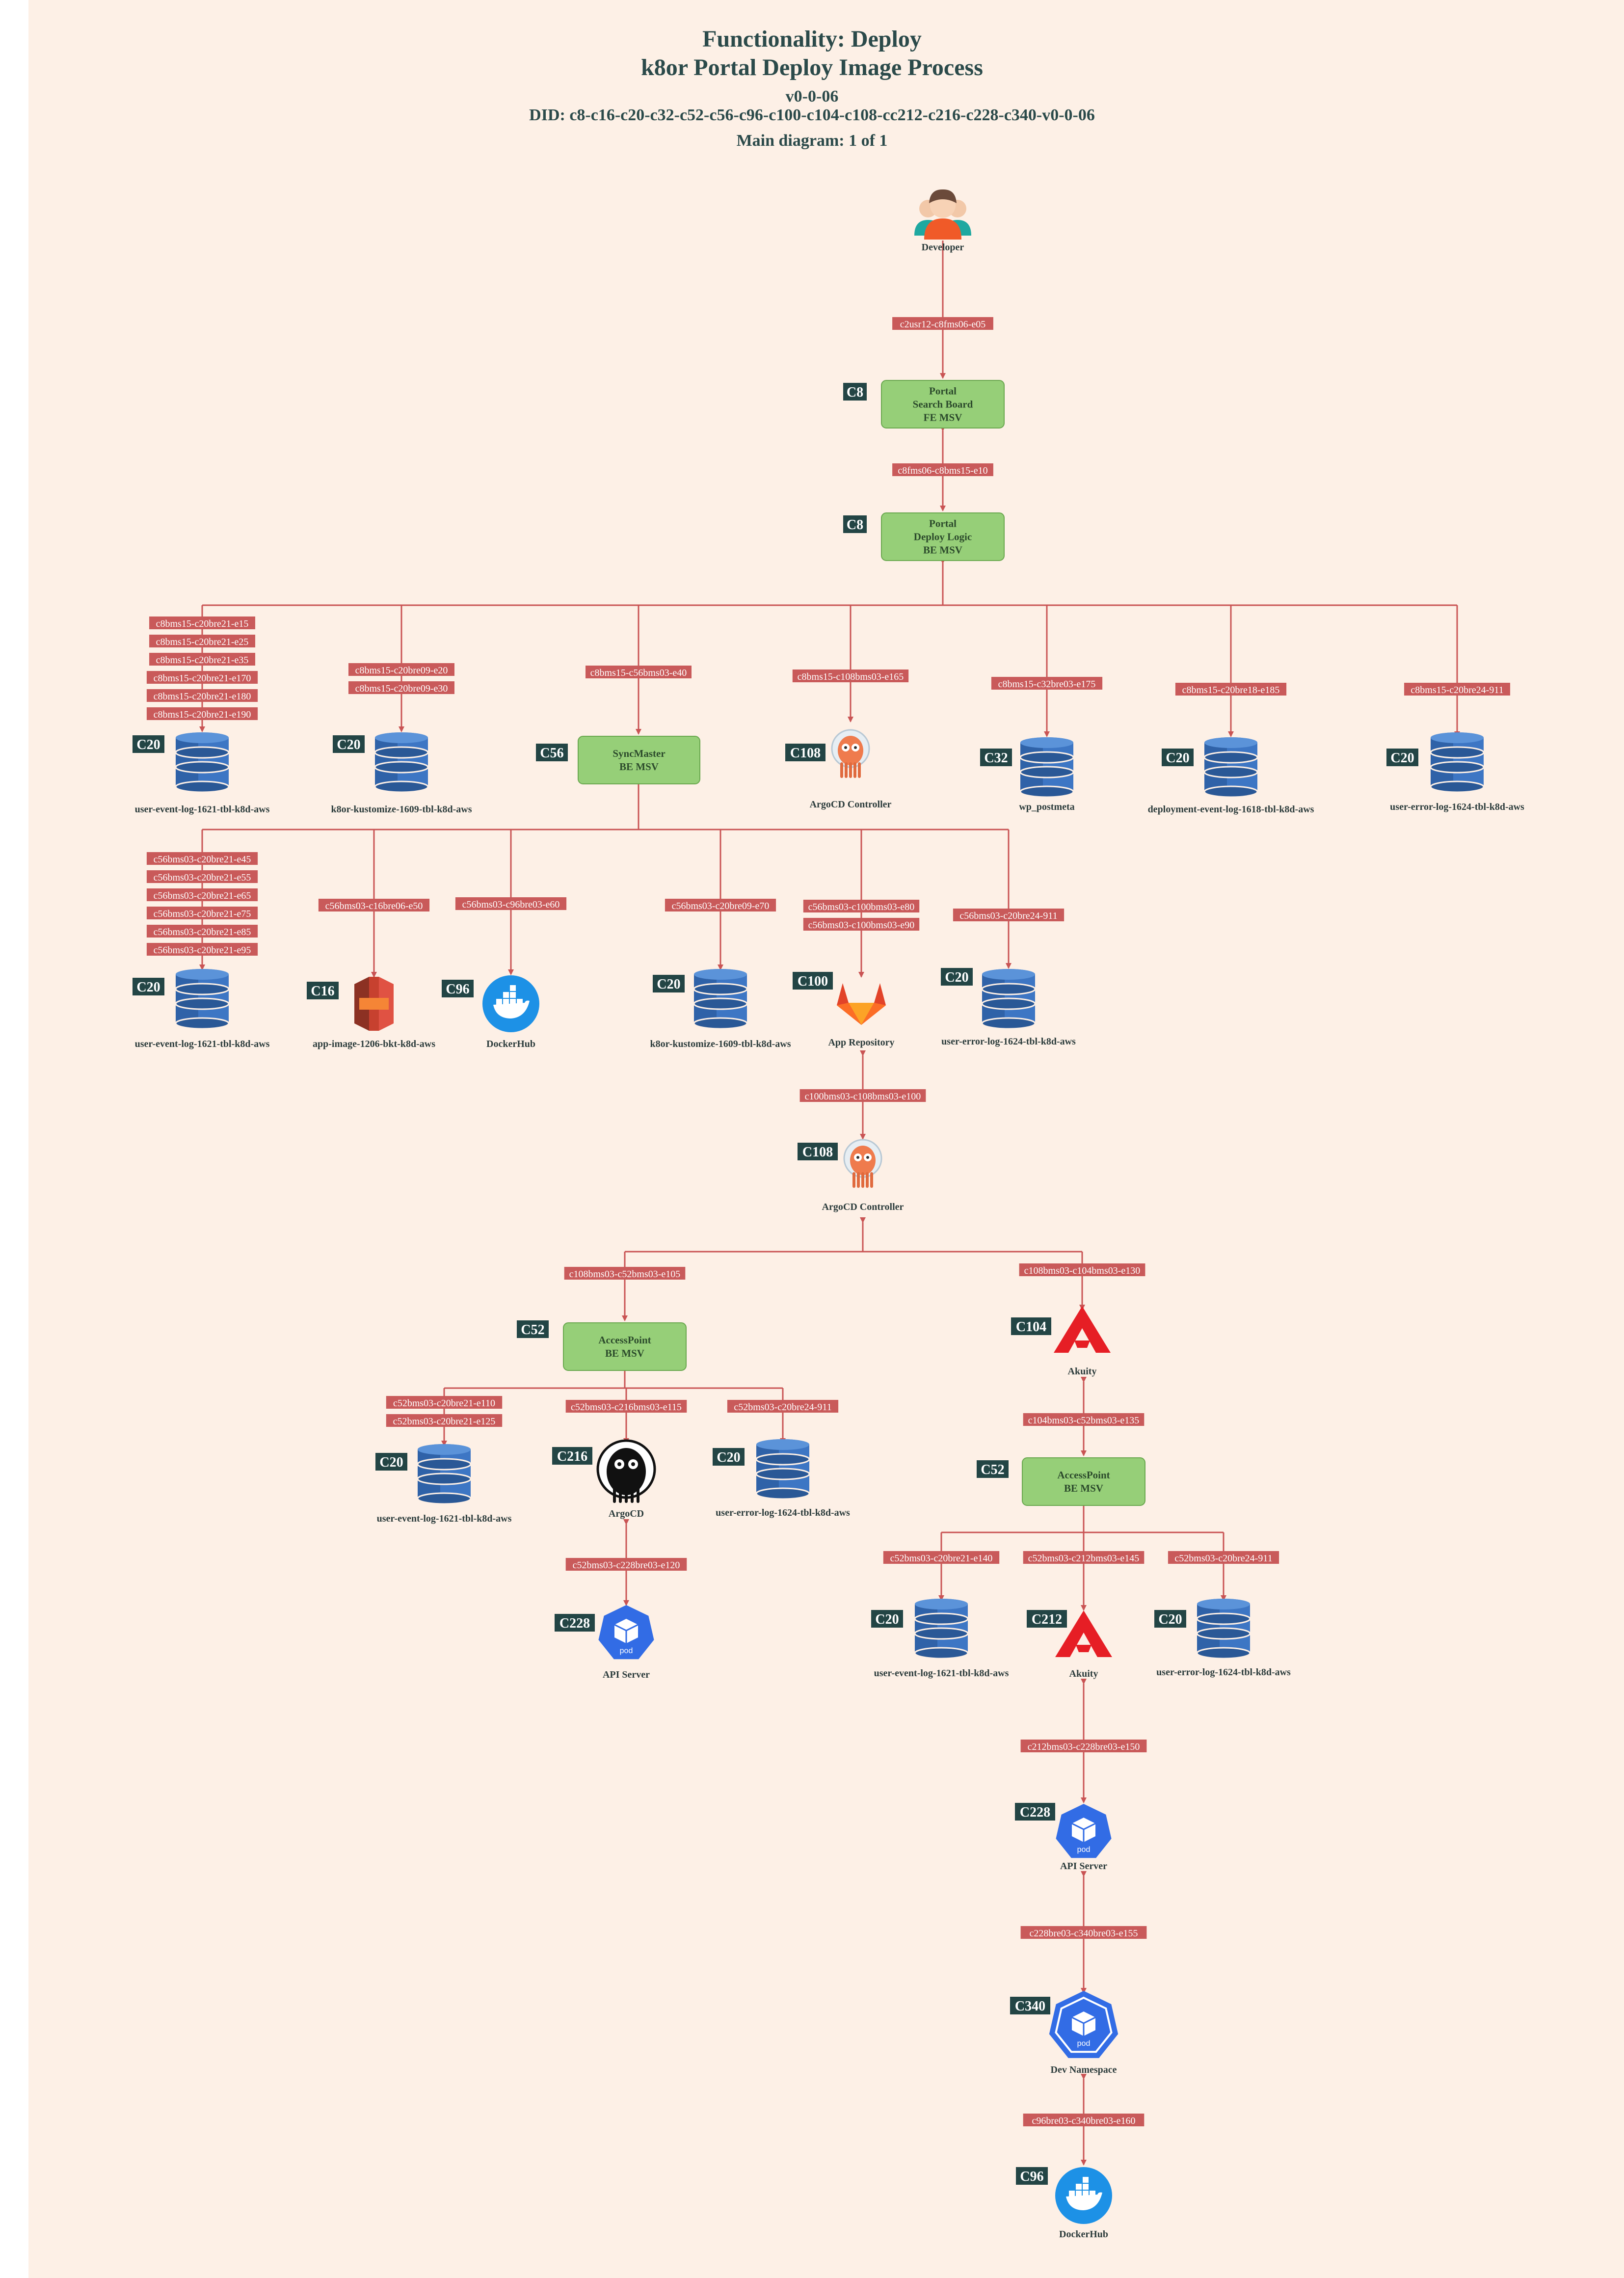  I want to click on node-akuity1: Akuity C104, so click(1061, 1341).